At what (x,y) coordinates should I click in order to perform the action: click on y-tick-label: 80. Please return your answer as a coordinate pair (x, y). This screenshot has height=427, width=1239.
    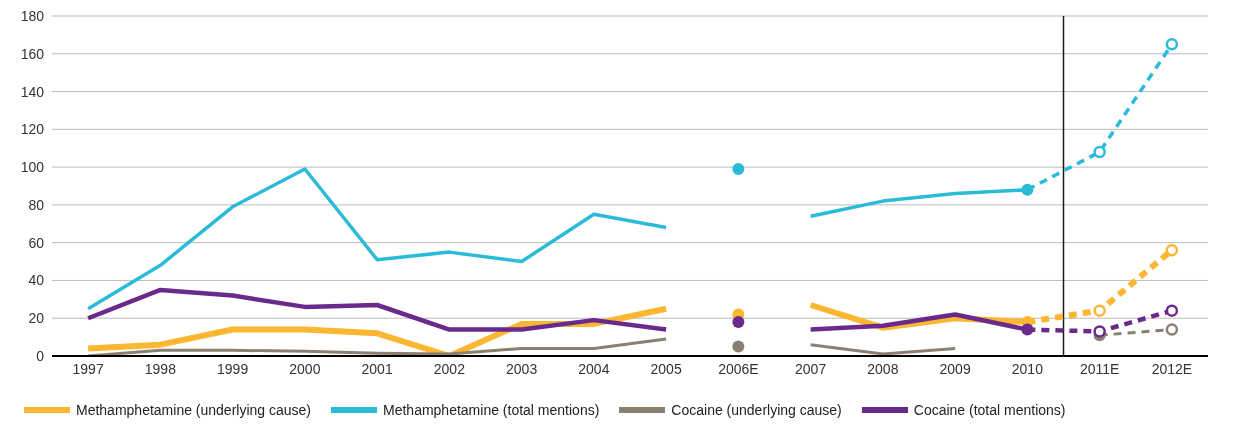
    Looking at the image, I should click on (36, 204).